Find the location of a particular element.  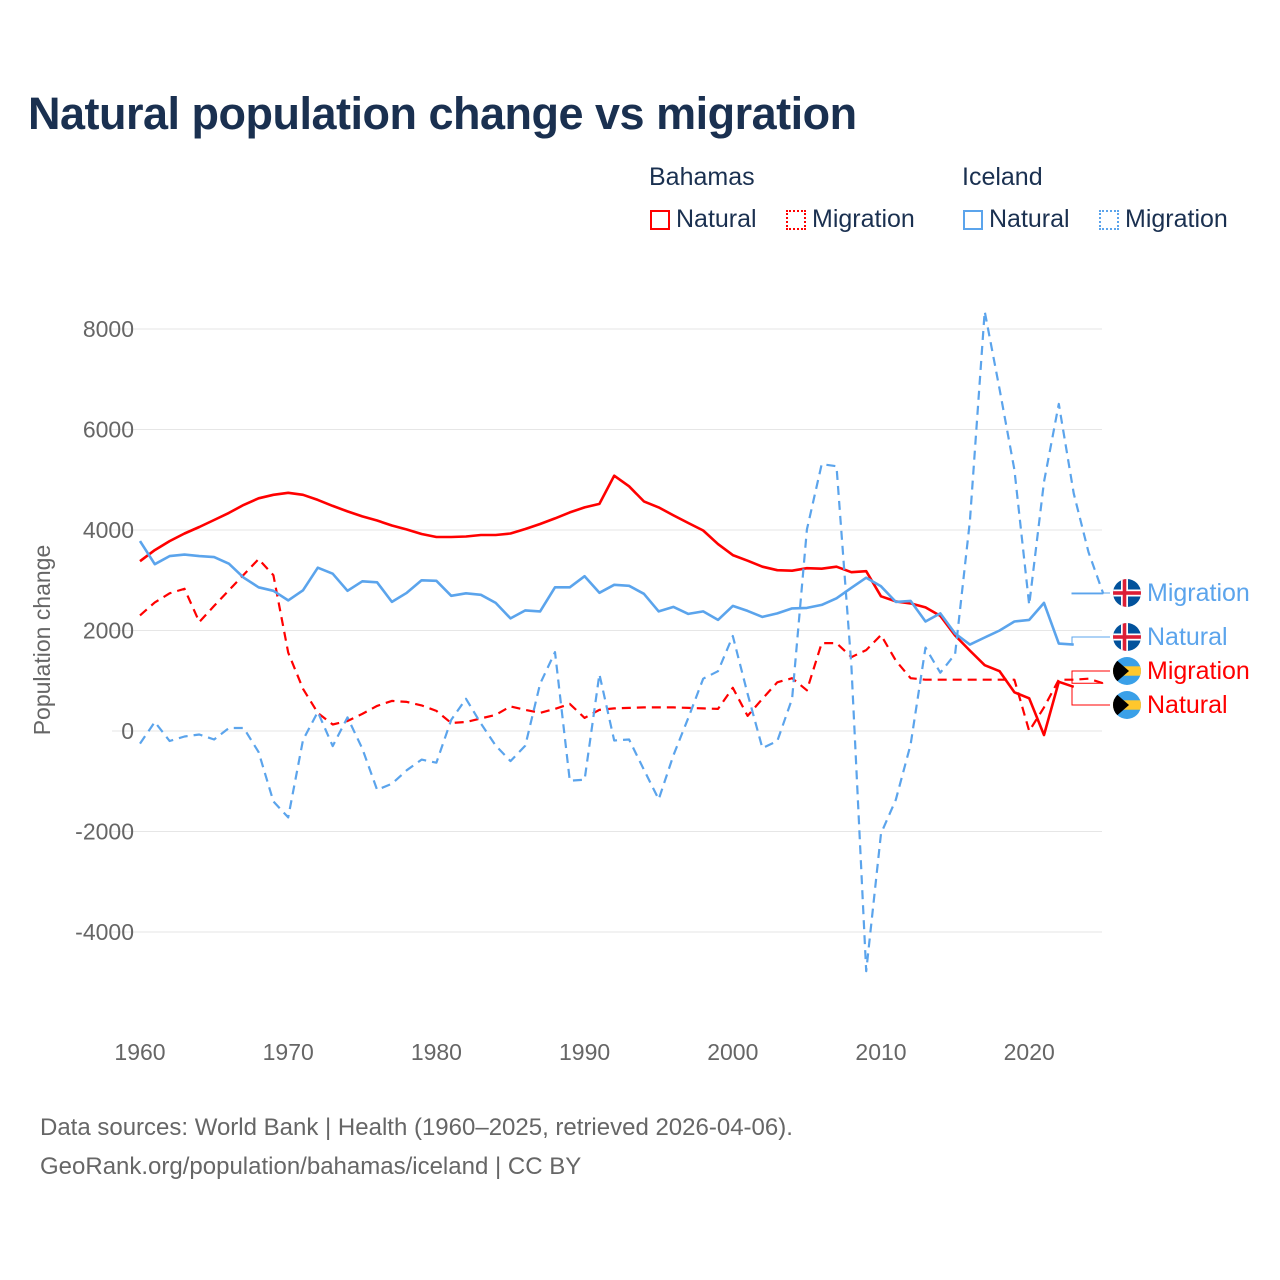

series-line-bahamas-migration is located at coordinates (621, 645).